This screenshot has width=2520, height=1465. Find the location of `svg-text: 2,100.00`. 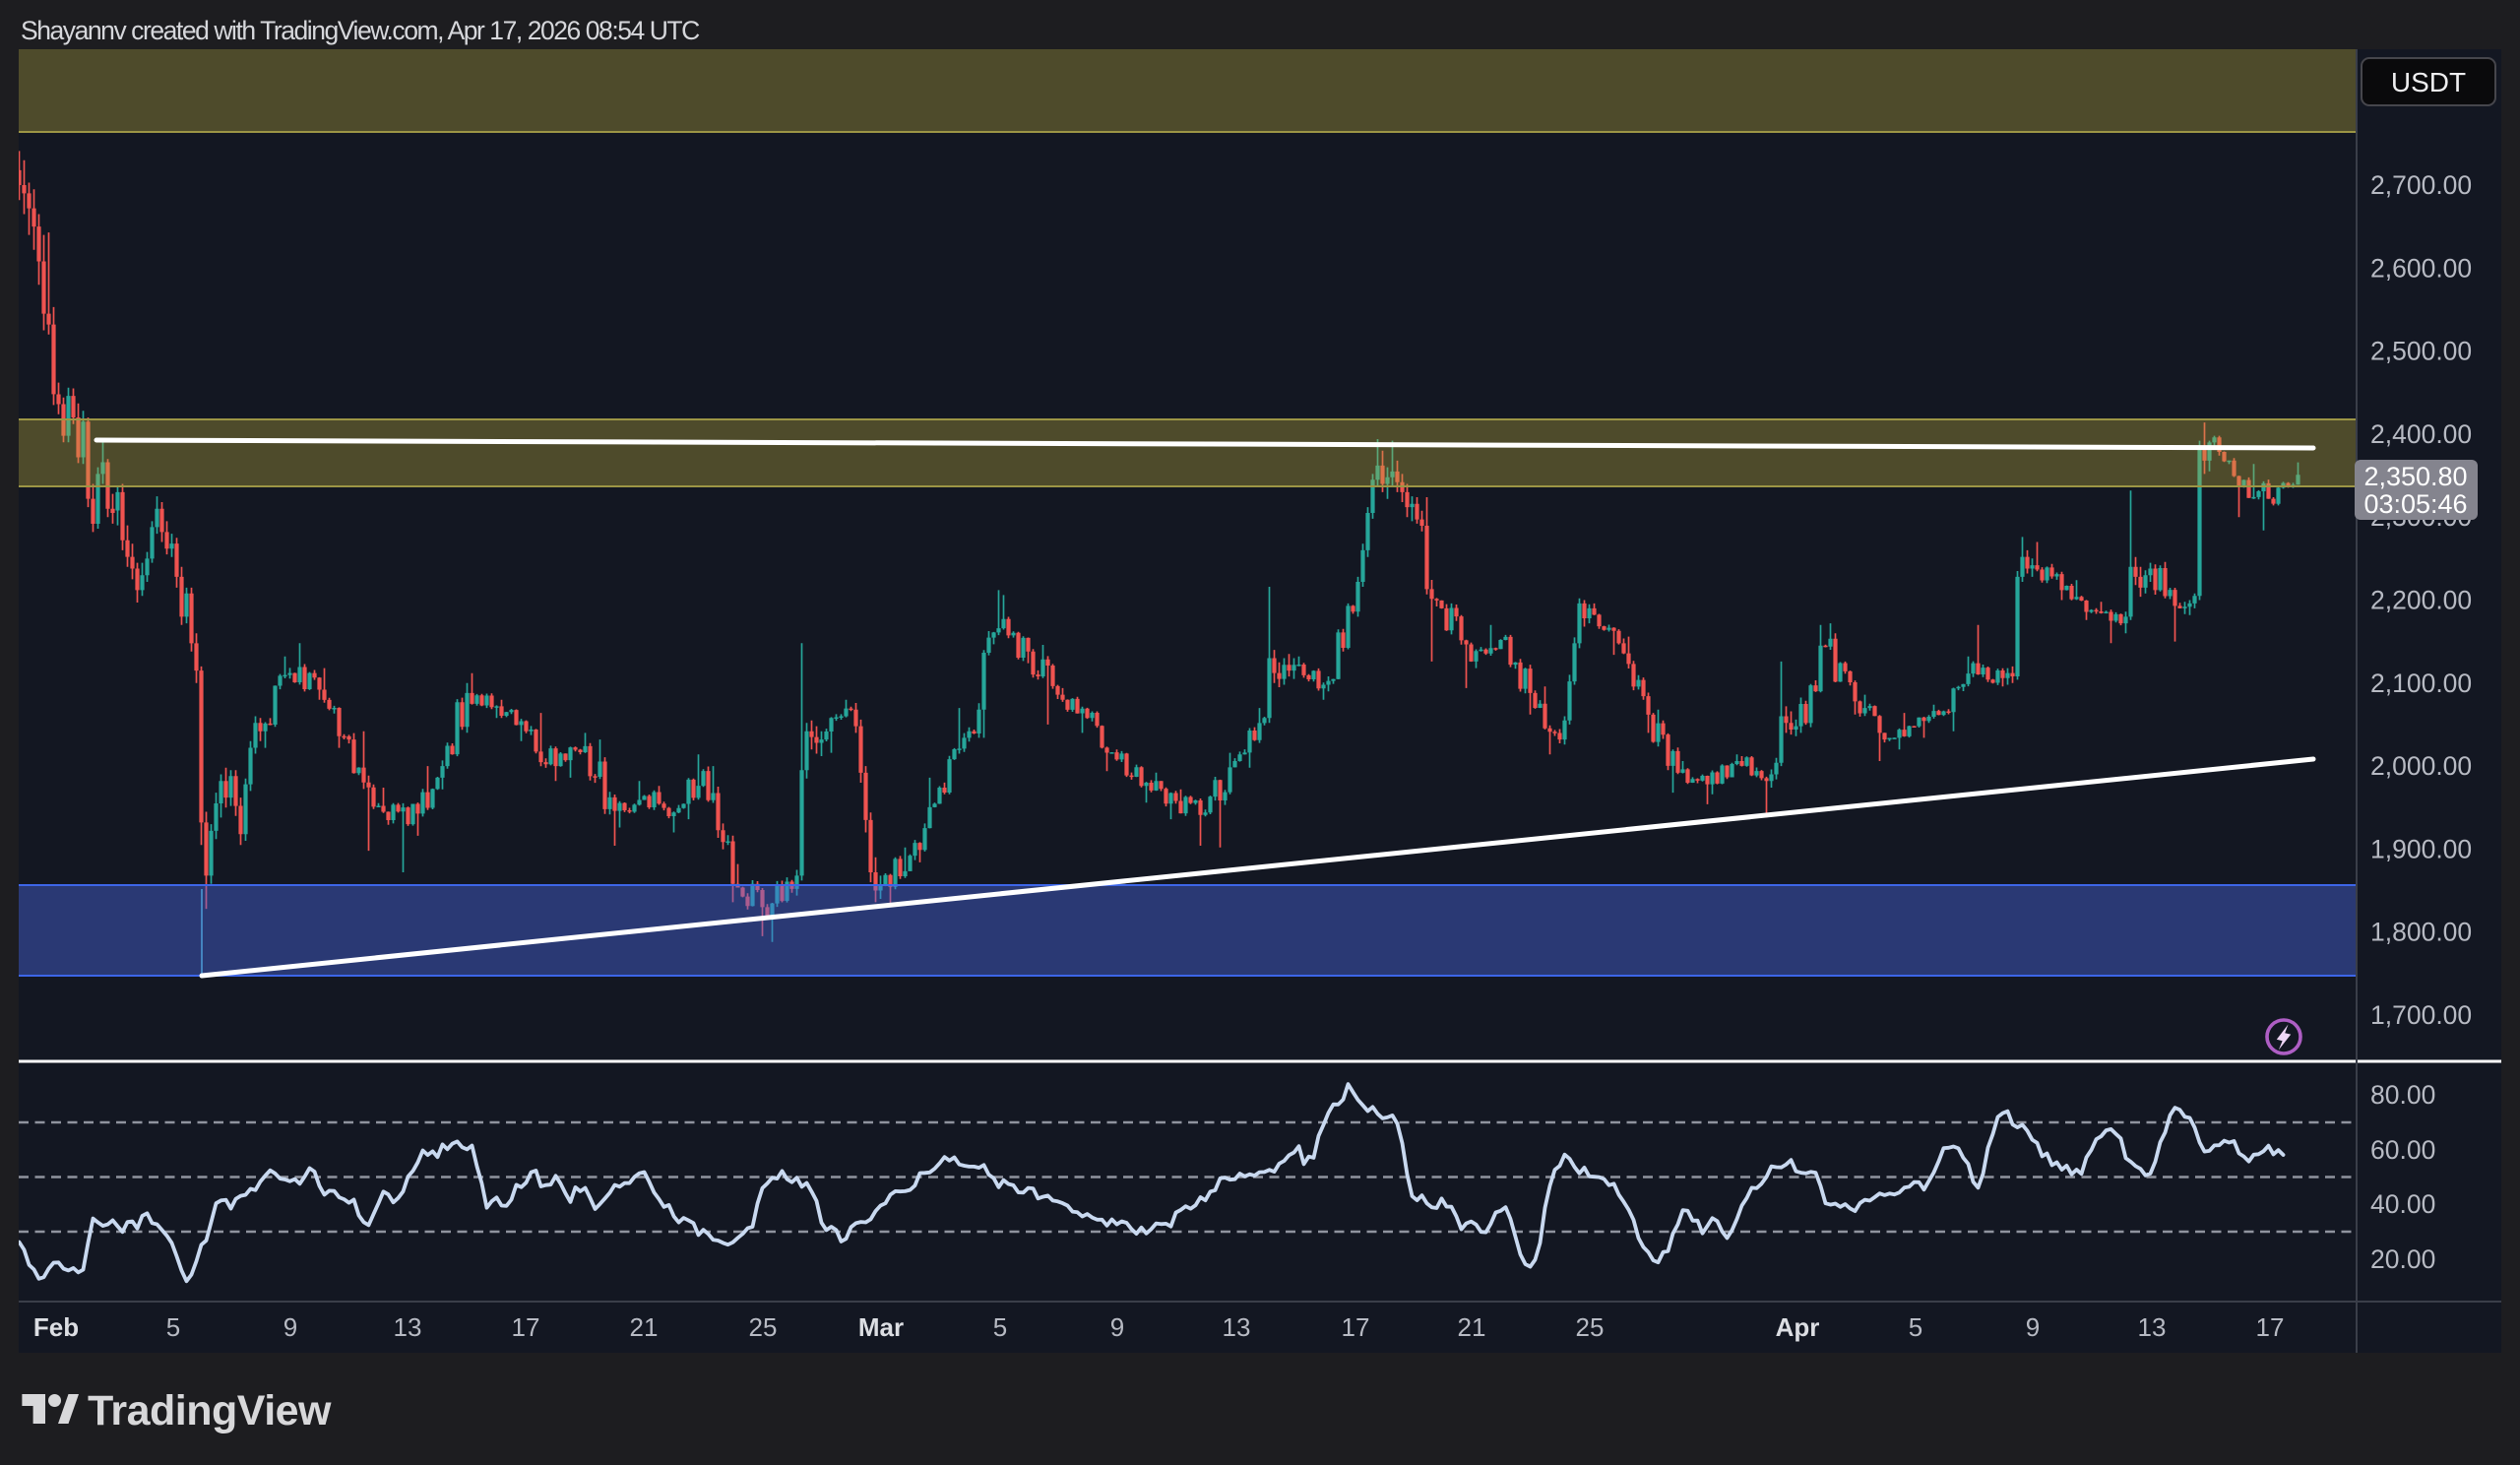

svg-text: 2,100.00 is located at coordinates (2421, 683).